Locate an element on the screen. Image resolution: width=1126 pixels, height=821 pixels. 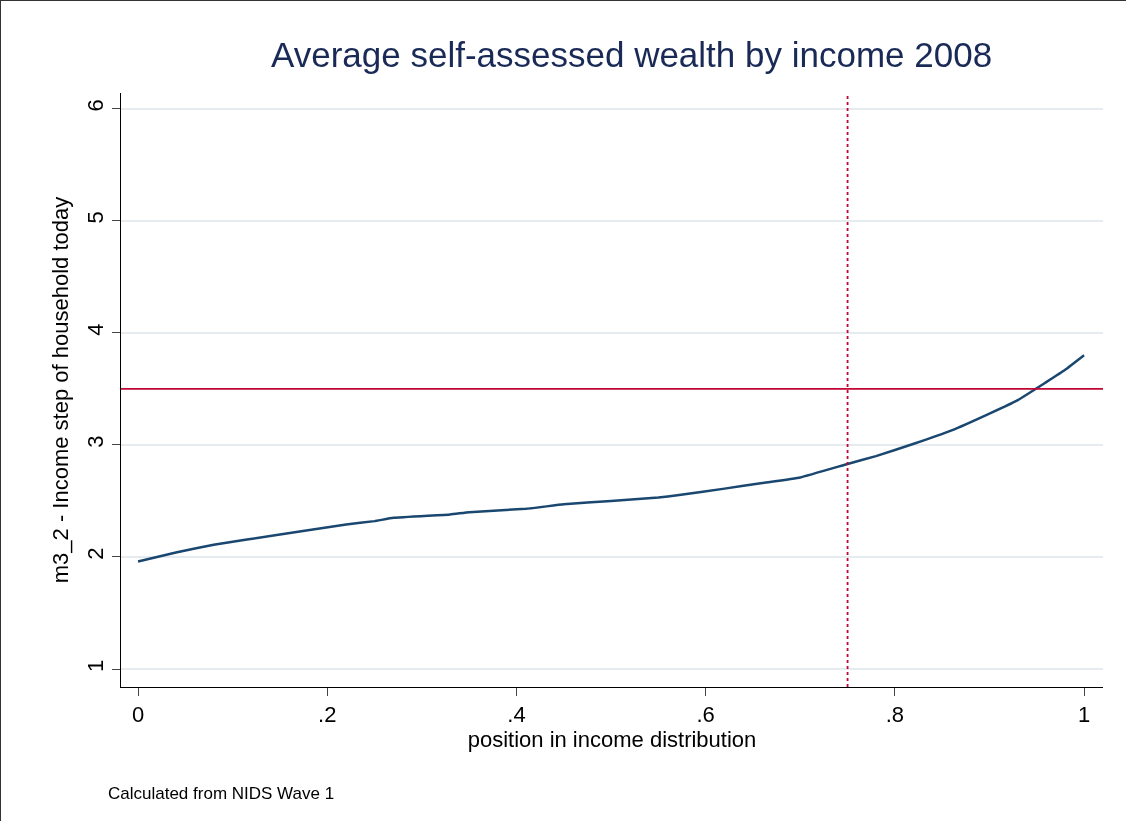
y-tick-label: 6 is located at coordinates (96, 105).